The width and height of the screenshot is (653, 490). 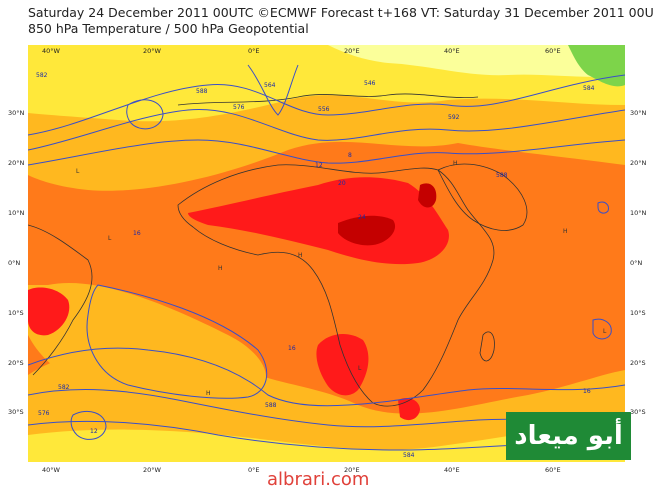 I want to click on lat-tick-left: 30°N, so click(x=16, y=113).